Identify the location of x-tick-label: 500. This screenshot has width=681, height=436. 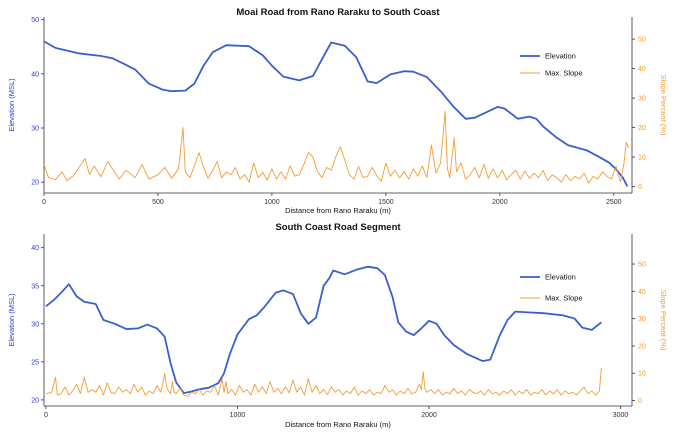
(158, 202).